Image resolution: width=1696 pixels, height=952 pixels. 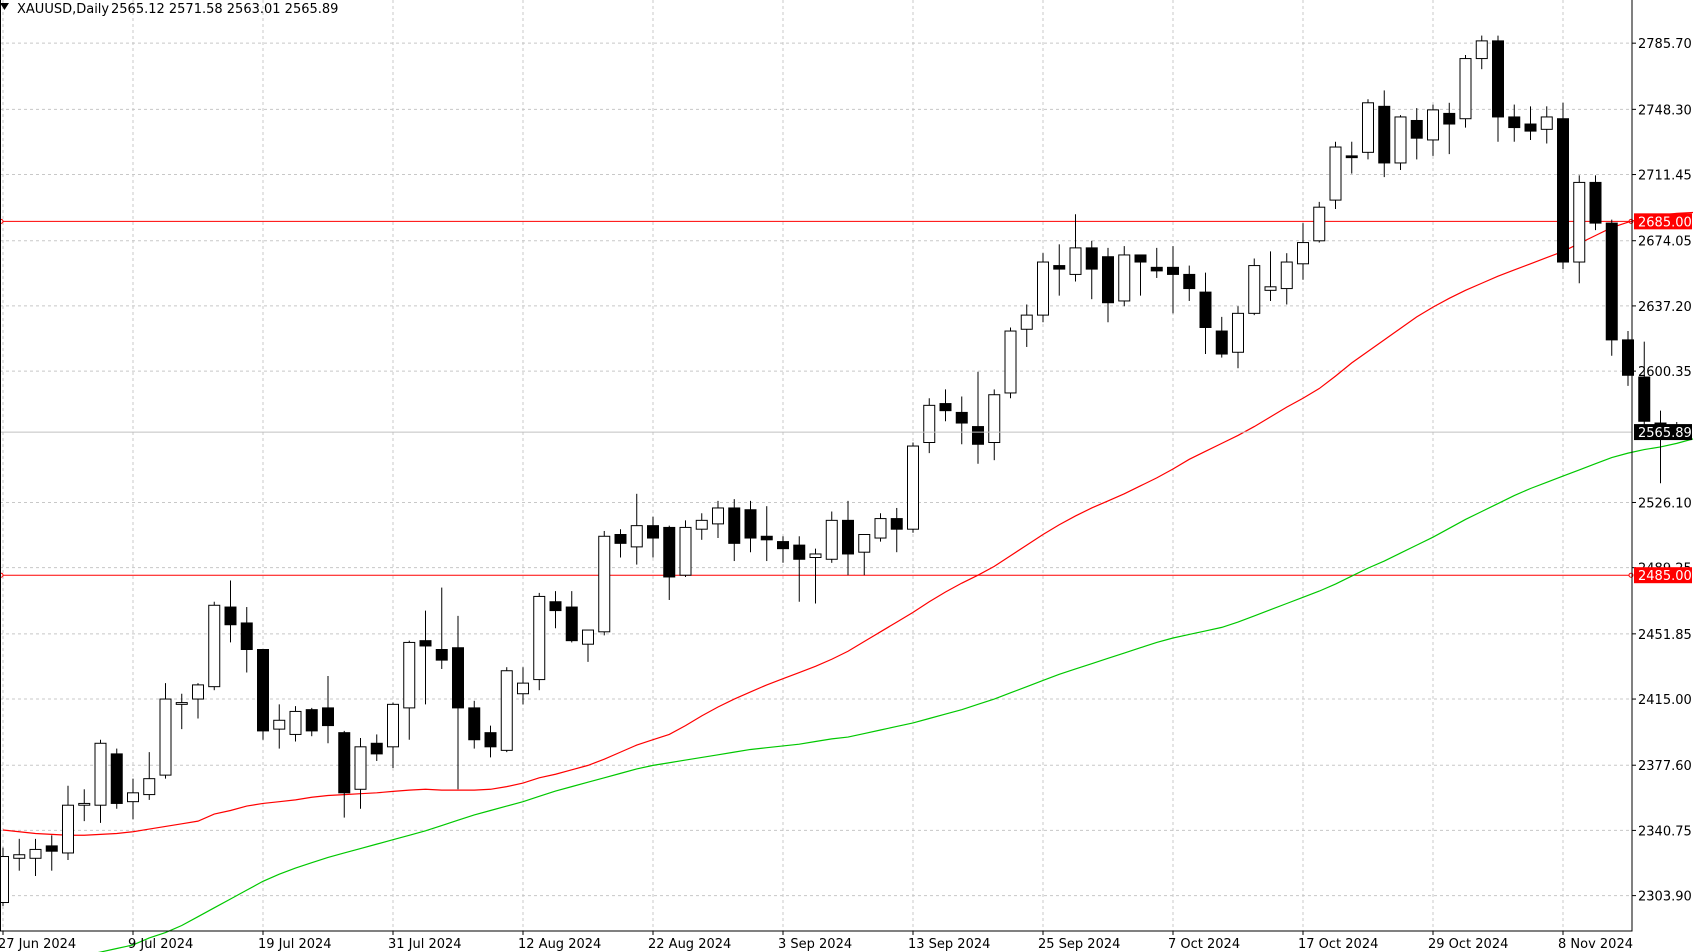 What do you see at coordinates (1665, 700) in the screenshot?
I see `y-tick-label: 2415.00` at bounding box center [1665, 700].